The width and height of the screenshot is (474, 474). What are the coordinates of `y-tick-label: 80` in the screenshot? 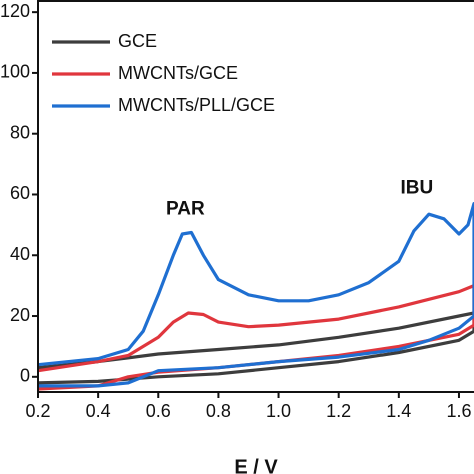 It's located at (20, 132).